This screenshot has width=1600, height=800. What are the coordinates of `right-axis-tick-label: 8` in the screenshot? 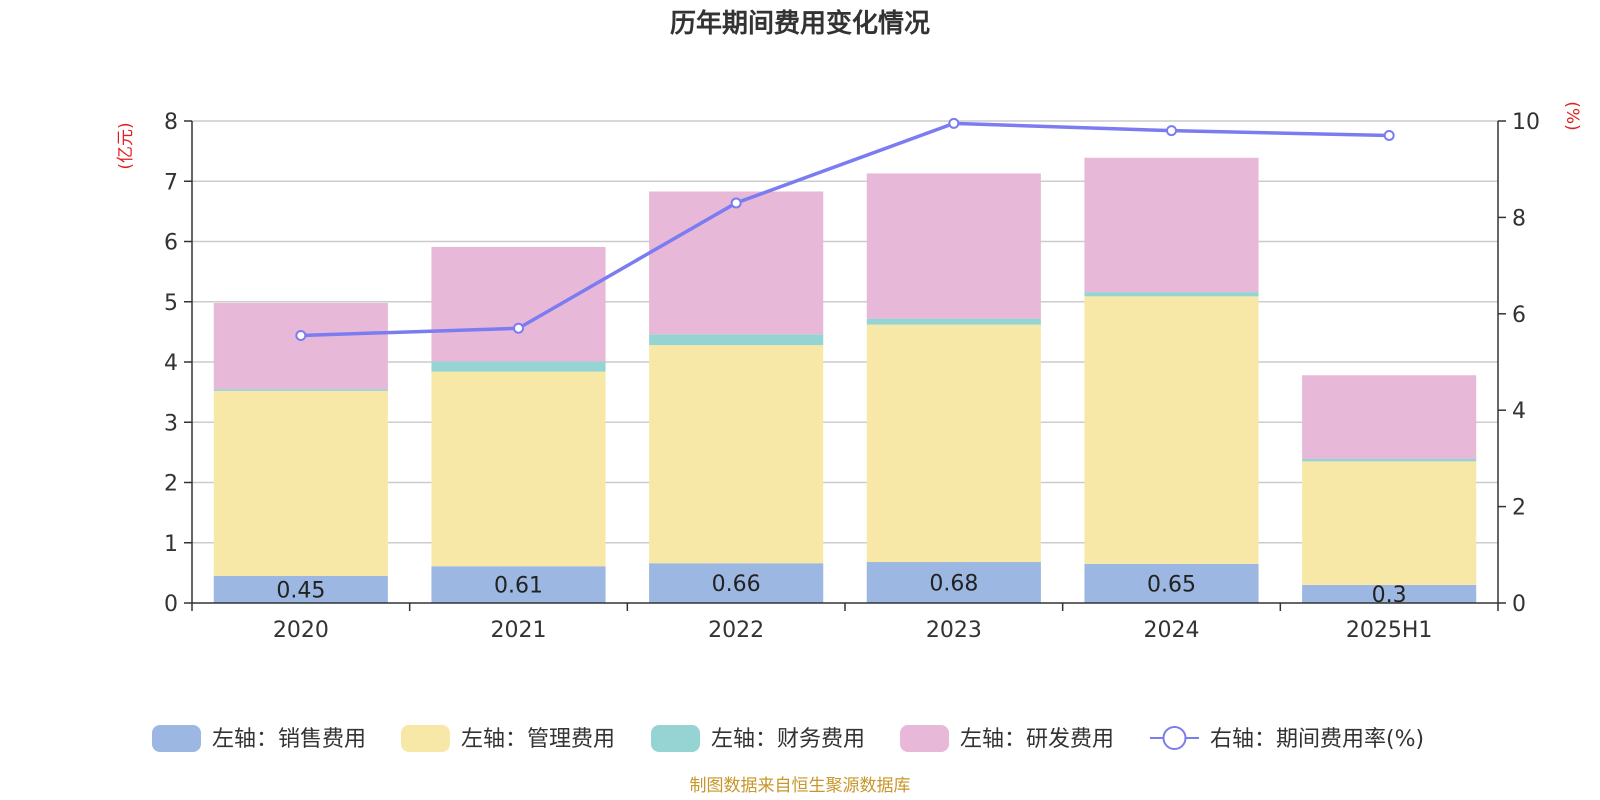 It's located at (1519, 218).